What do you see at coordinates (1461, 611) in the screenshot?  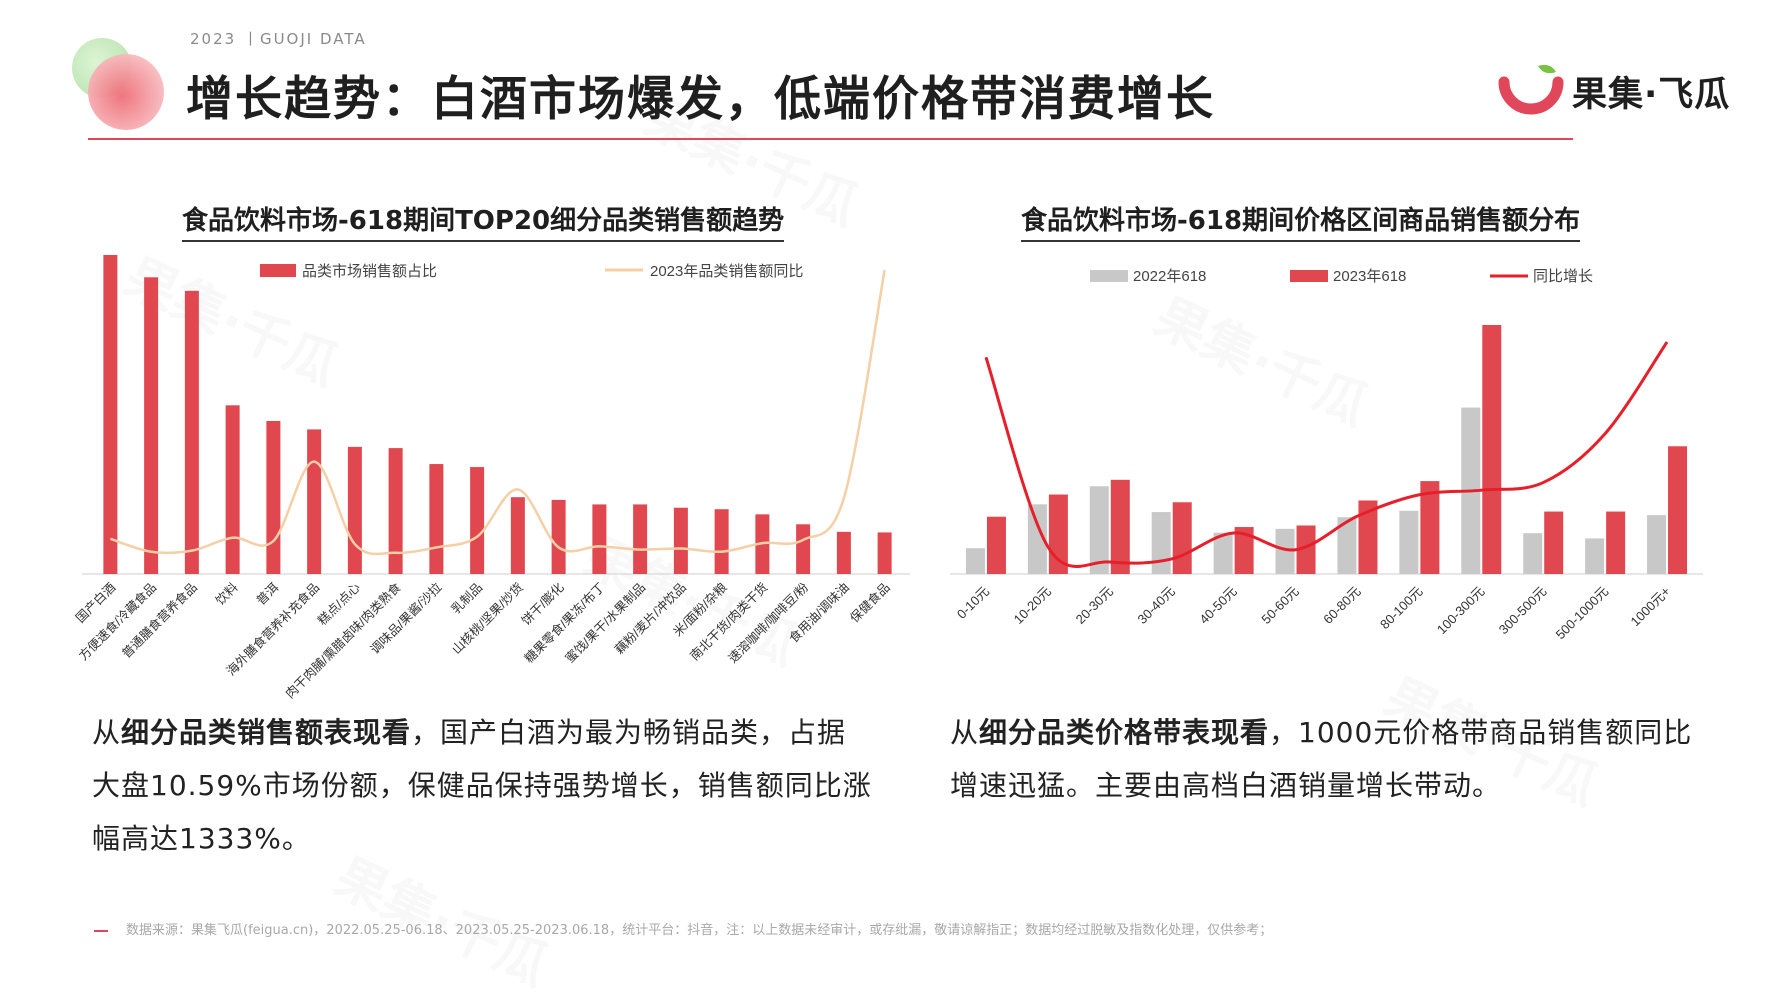 I see `x-tick-label: 100-300元` at bounding box center [1461, 611].